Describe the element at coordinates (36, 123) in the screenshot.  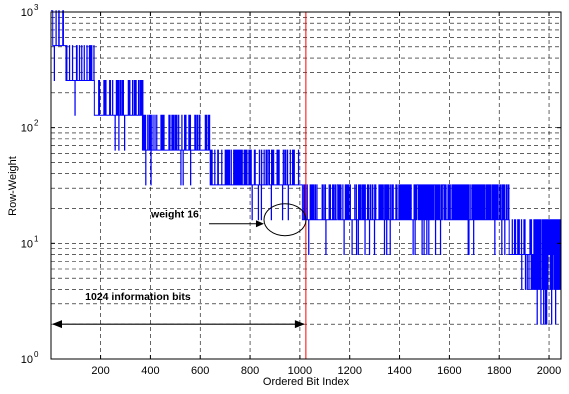
I see `y-tick-exponent: 2` at that location.